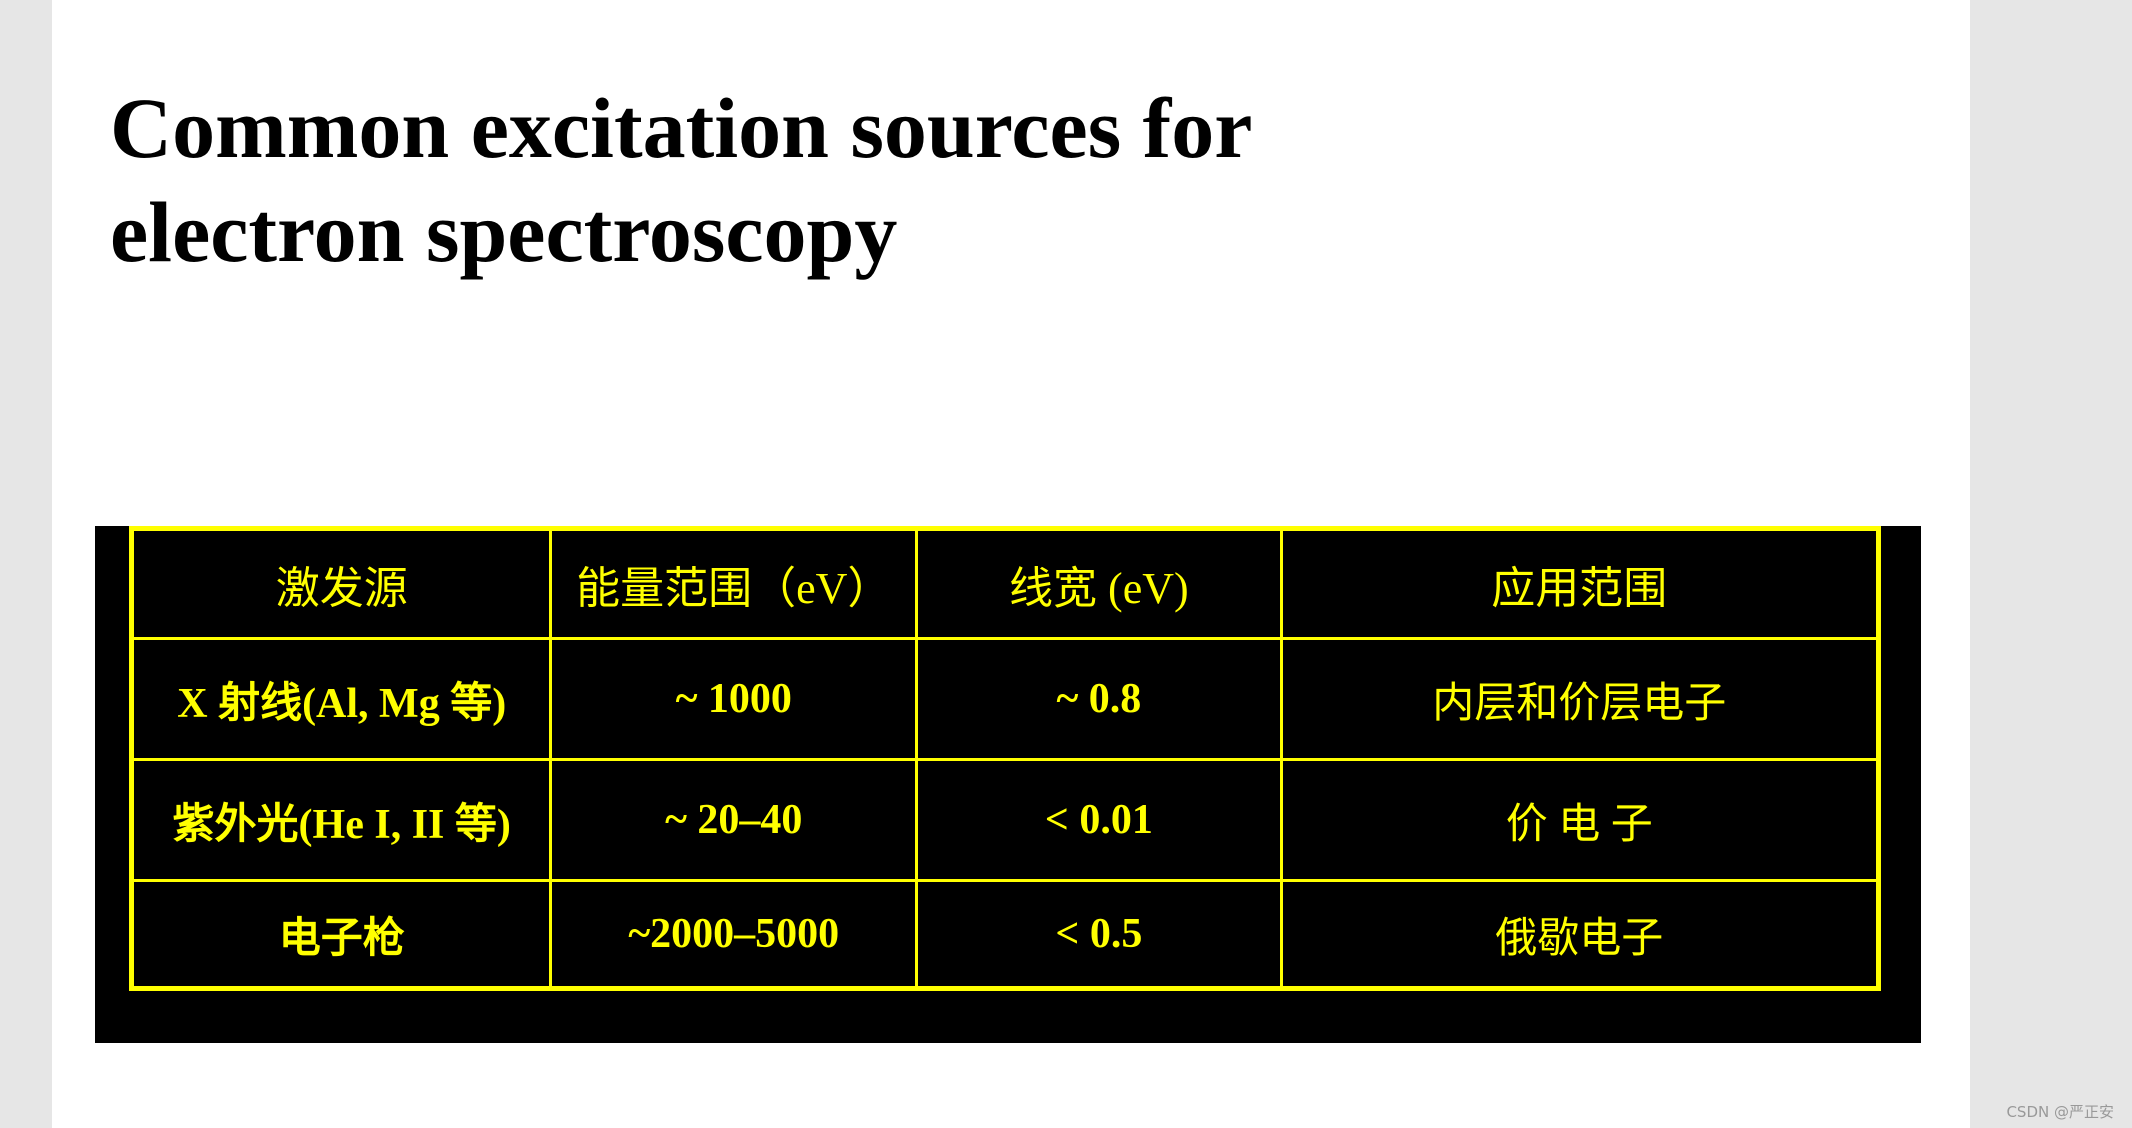 The width and height of the screenshot is (2132, 1128). Describe the element at coordinates (341, 583) in the screenshot. I see `header-excitation-source: 激发源` at that location.